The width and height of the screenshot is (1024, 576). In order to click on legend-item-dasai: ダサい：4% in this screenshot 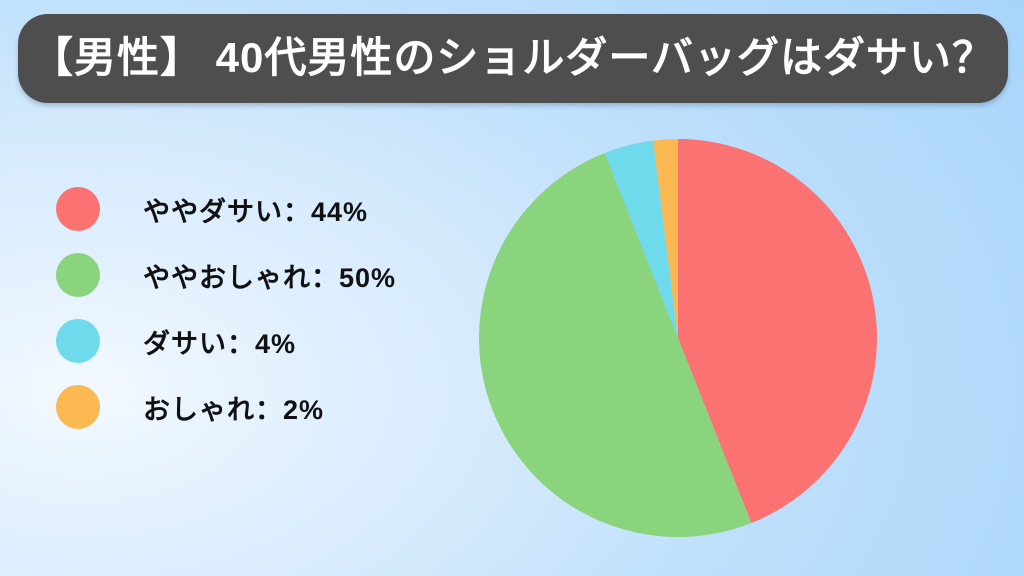, I will do `click(226, 341)`.